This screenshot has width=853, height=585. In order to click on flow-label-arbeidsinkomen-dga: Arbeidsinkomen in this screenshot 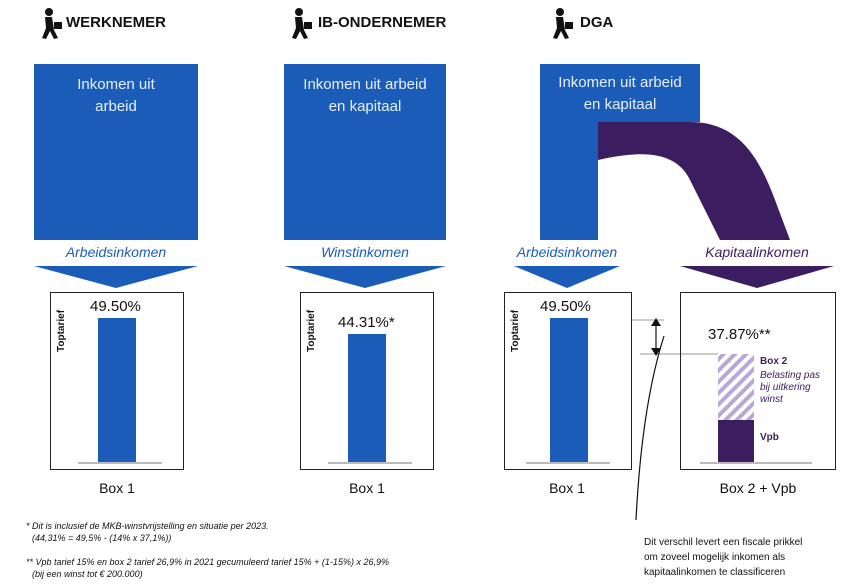, I will do `click(567, 252)`.